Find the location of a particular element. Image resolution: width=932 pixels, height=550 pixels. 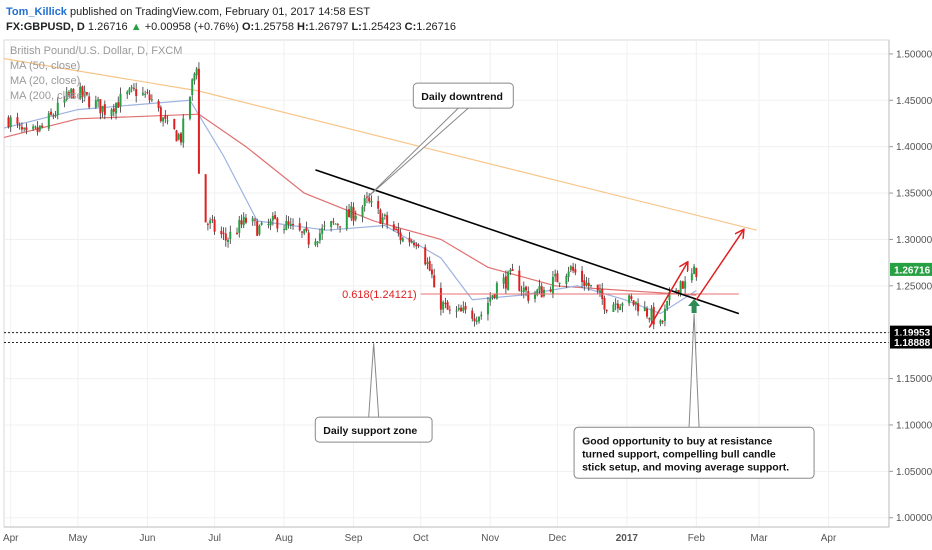

high-label: H: is located at coordinates (303, 27).